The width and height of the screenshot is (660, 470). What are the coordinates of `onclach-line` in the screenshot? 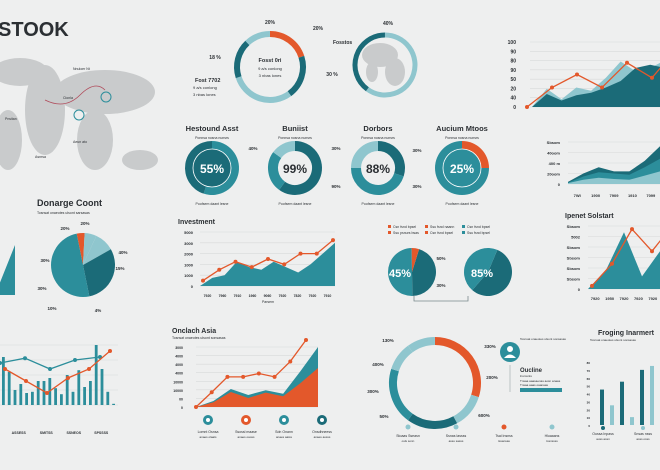 It's located at (251, 373).